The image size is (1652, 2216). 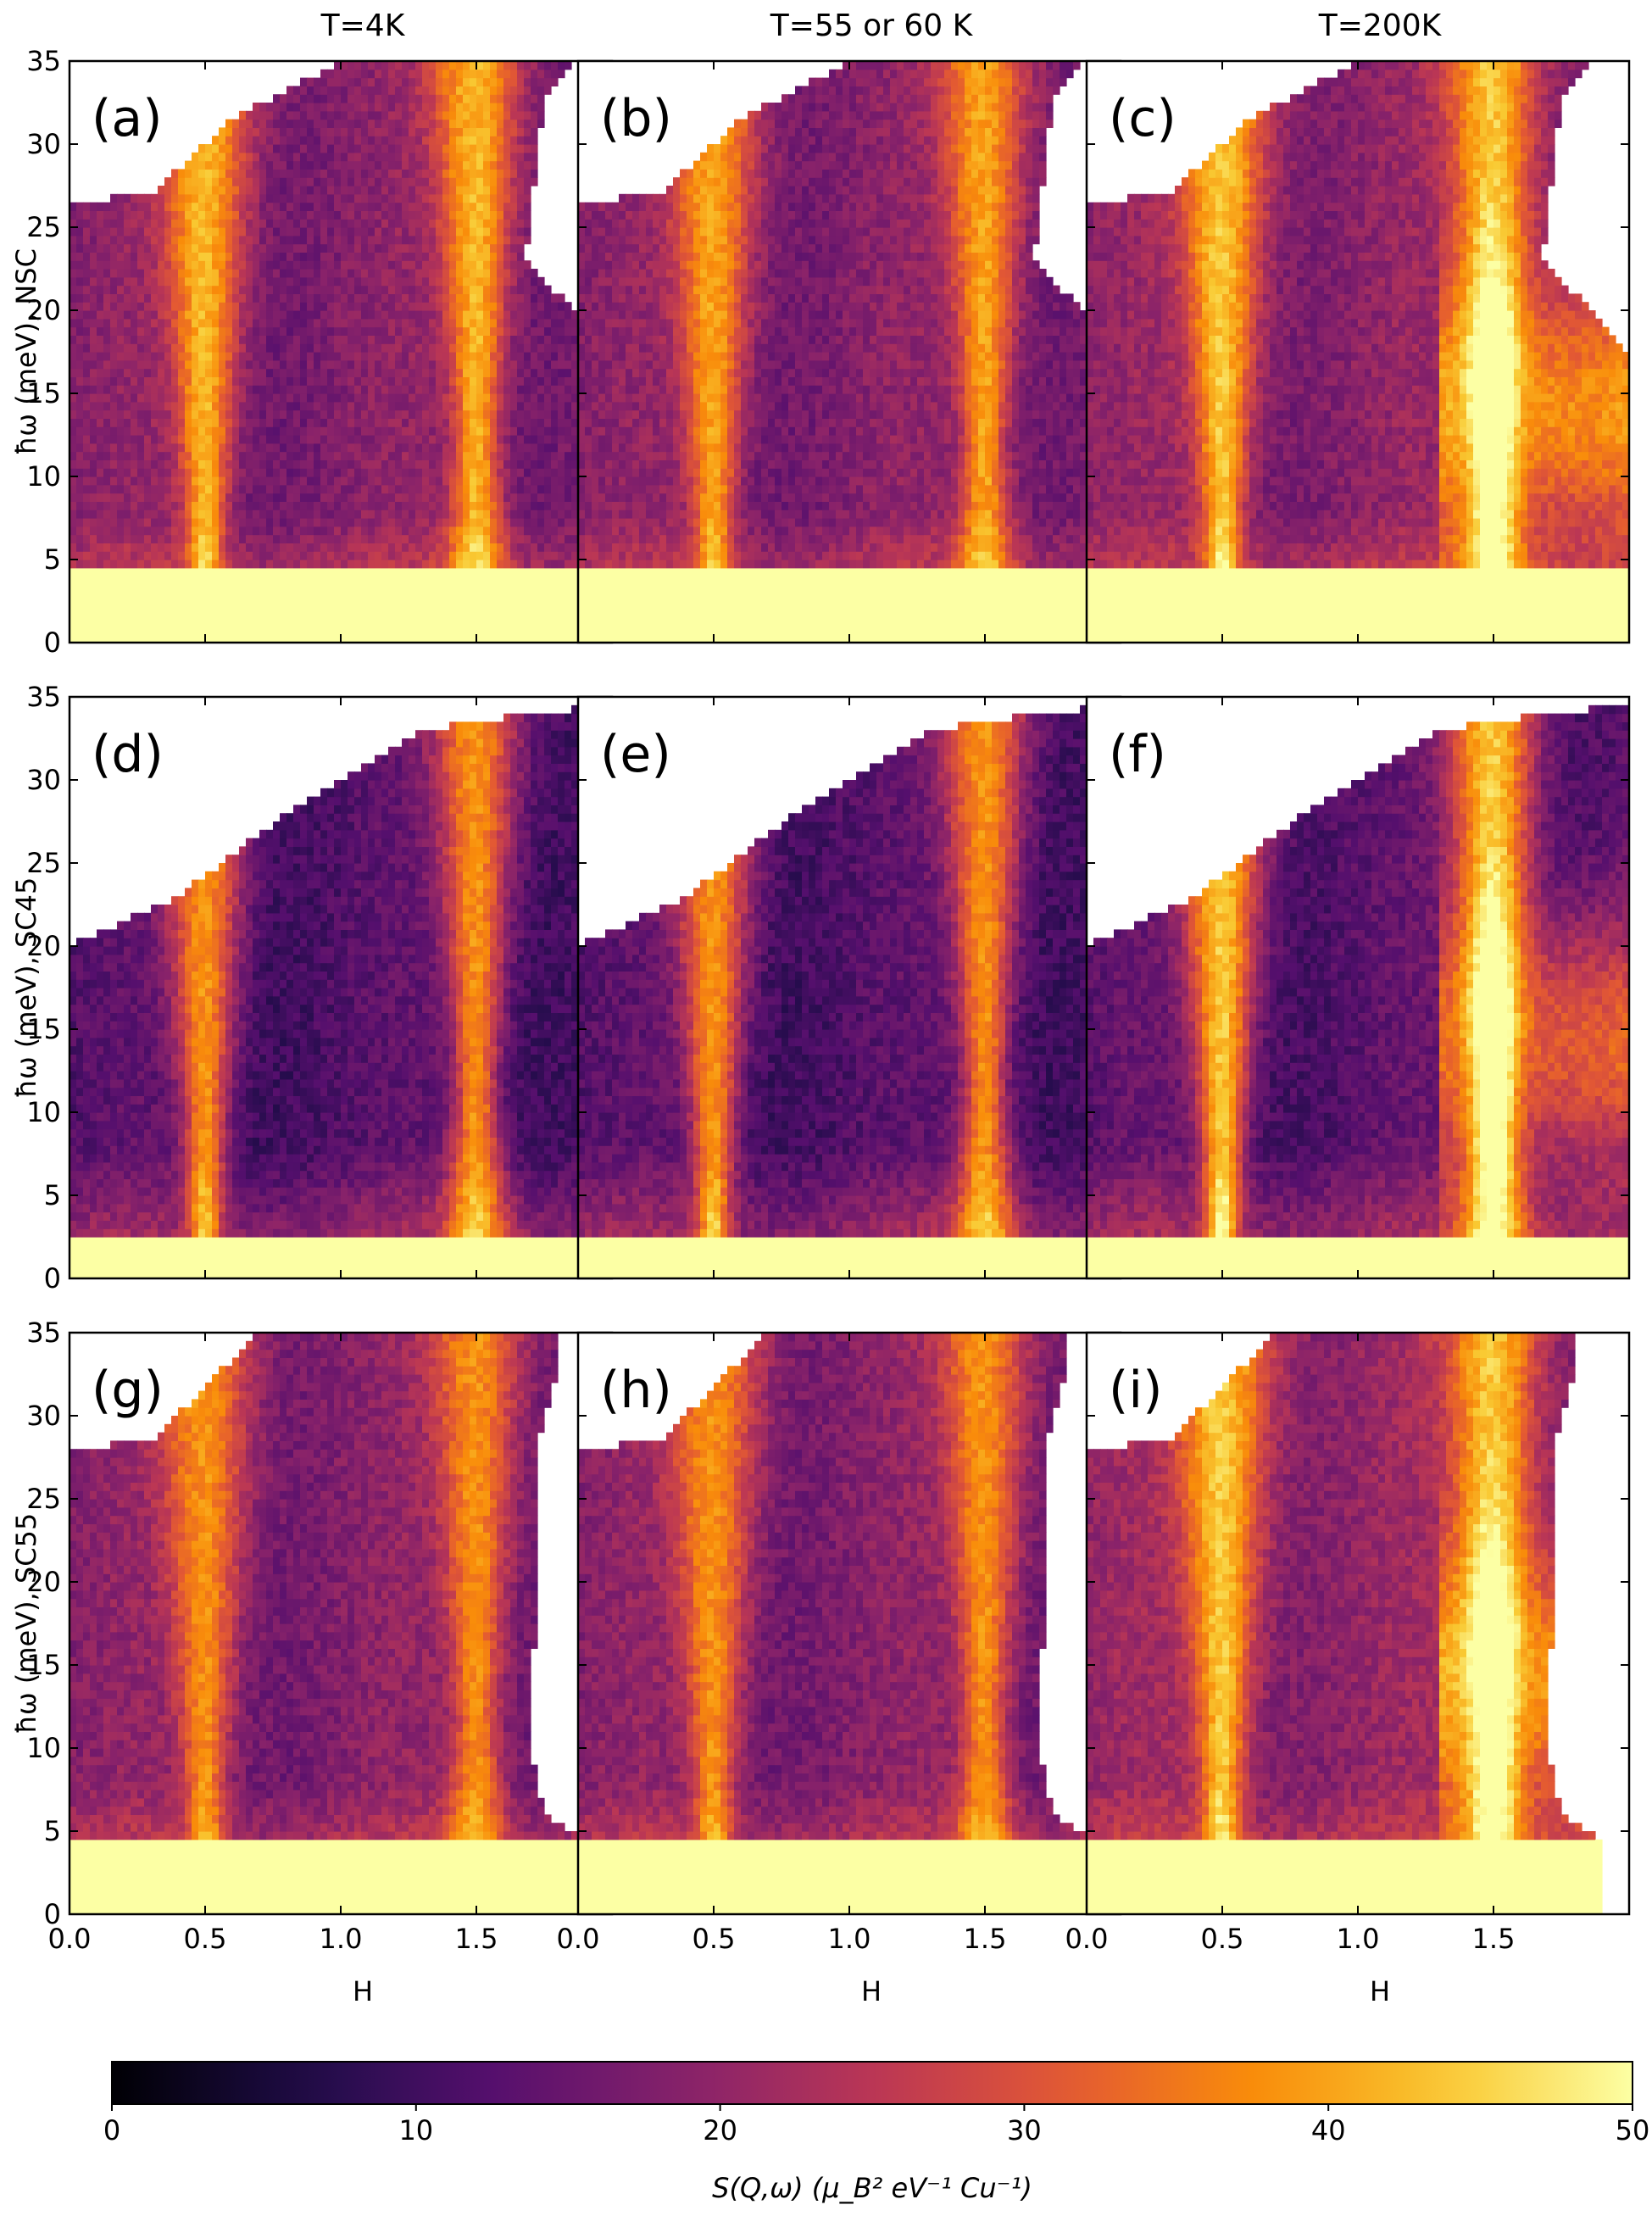 What do you see at coordinates (319, 352) in the screenshot?
I see `panel-a: 0 5 10 15 20 25 30 35 (a)` at bounding box center [319, 352].